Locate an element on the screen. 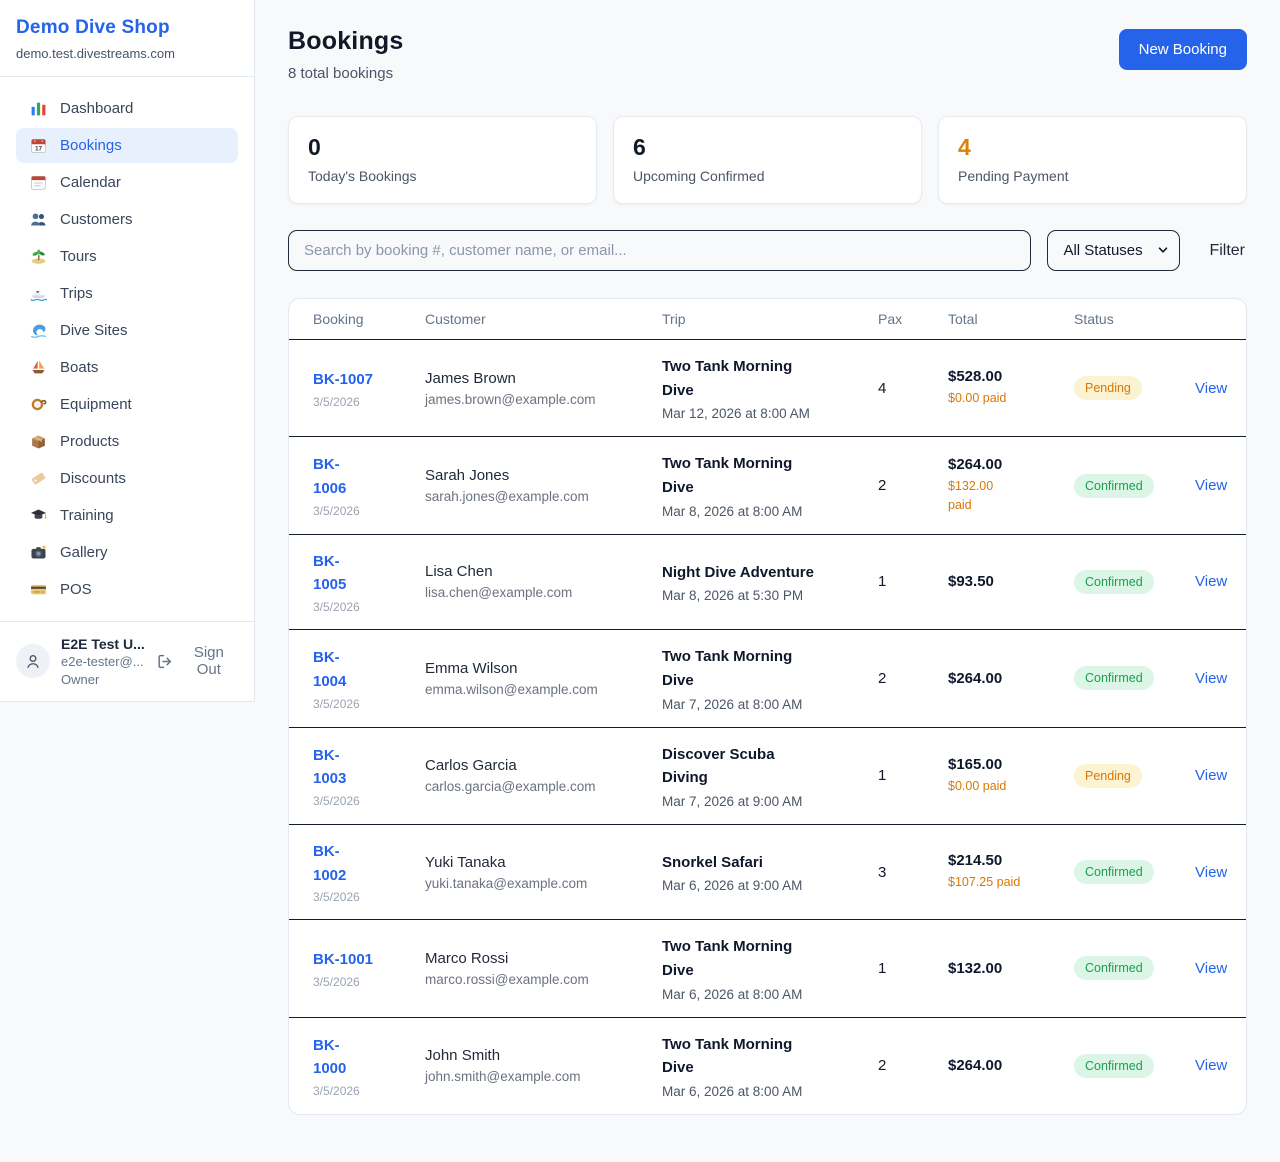  sidebar-item-tours: Tours is located at coordinates (127, 256).